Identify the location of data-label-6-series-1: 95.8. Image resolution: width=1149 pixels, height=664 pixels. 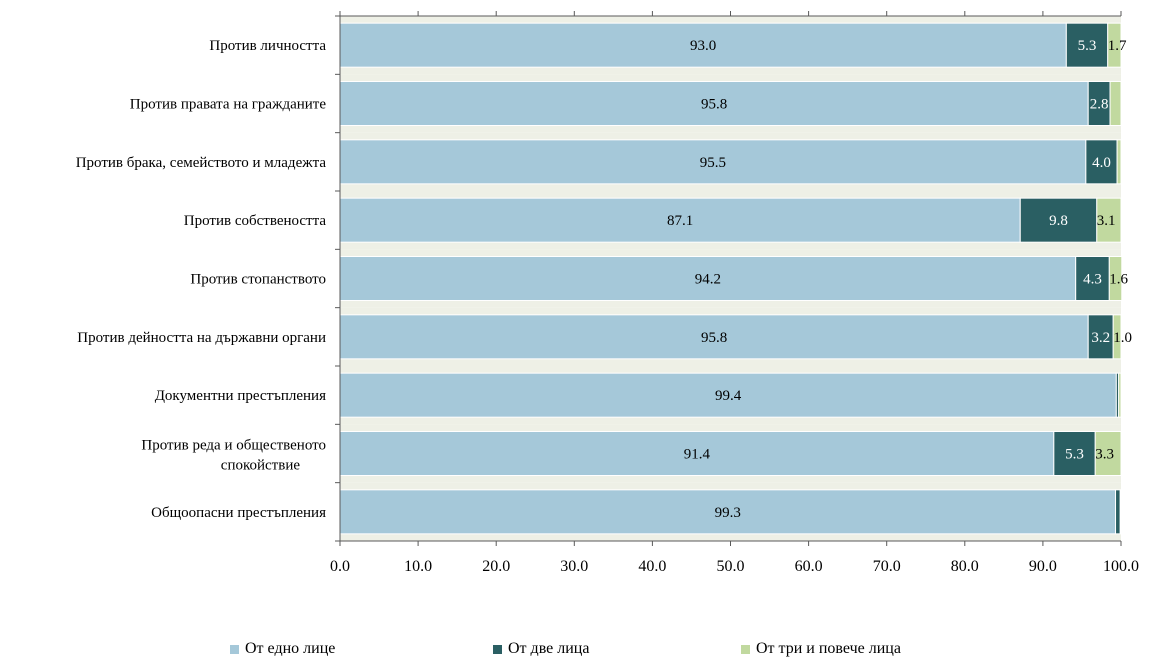
(714, 338).